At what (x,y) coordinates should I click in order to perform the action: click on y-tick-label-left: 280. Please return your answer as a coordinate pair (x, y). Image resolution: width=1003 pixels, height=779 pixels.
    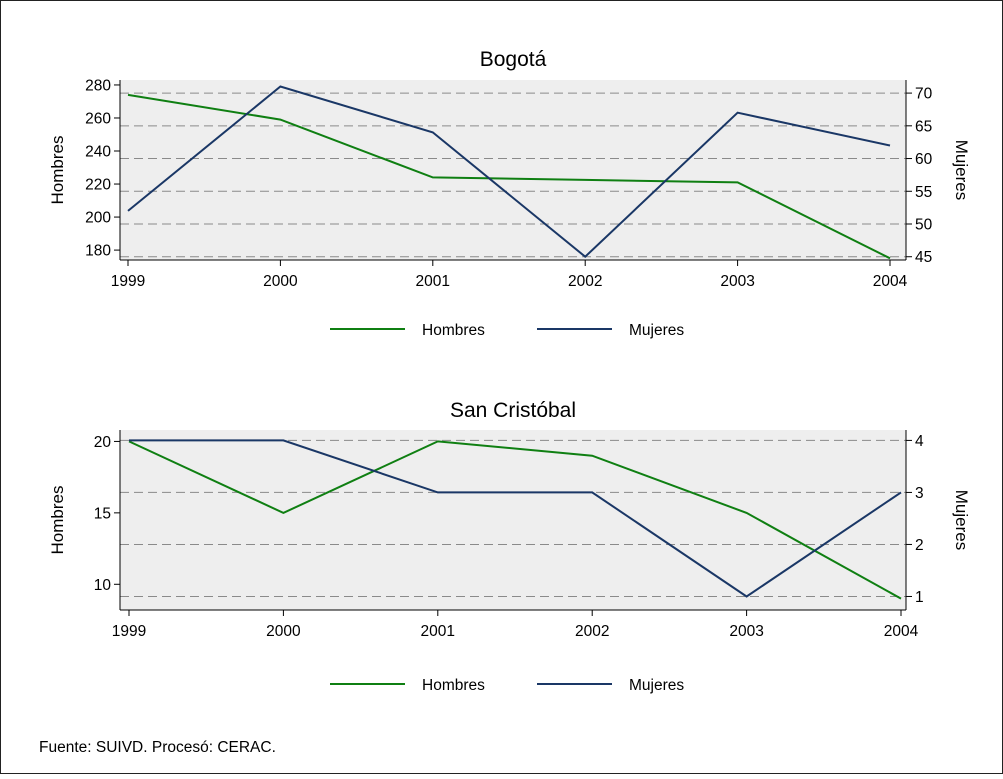
    Looking at the image, I should click on (98, 85).